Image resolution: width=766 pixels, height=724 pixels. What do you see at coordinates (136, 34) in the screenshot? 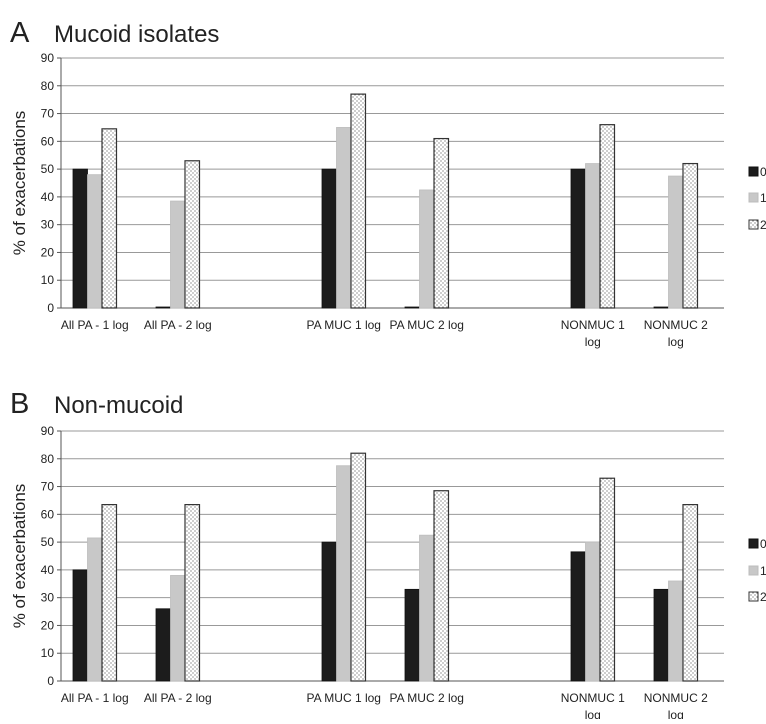
I see `chart-title: Mucoid isolates` at bounding box center [136, 34].